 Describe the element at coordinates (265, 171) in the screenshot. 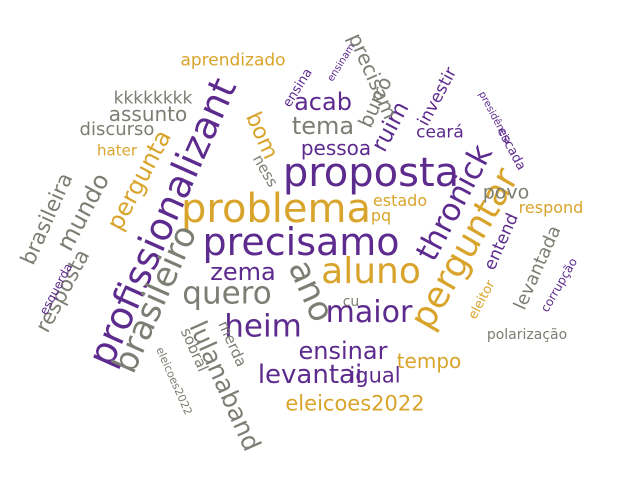

I see `word-ness: ness` at that location.